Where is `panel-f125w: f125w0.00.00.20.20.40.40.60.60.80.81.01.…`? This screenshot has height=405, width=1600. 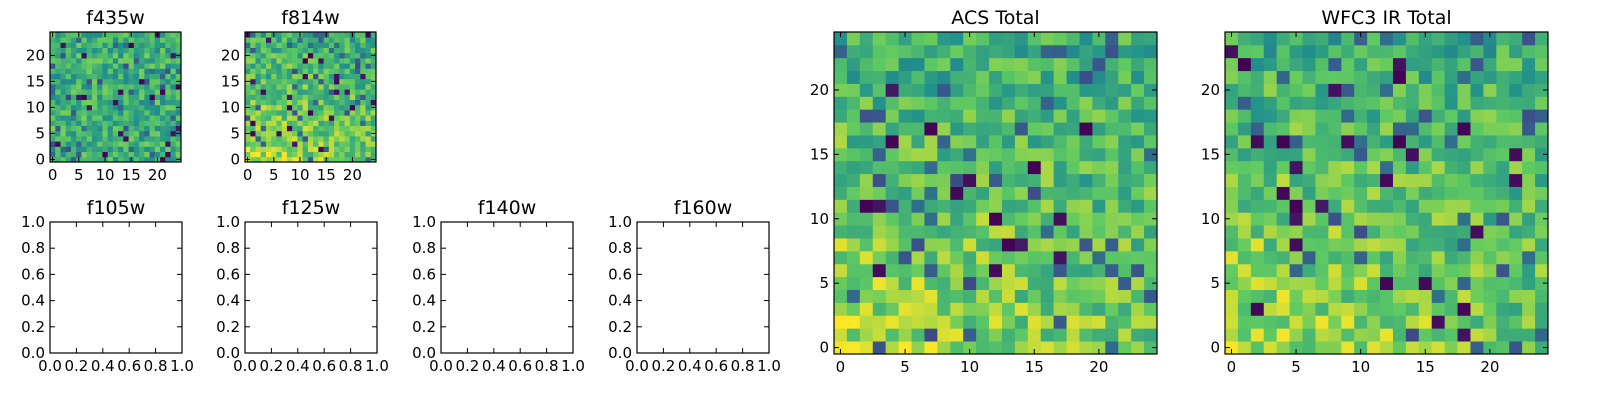 panel-f125w: f125w0.00.00.20.20.40.40.60.60.80.81.01.… is located at coordinates (302, 286).